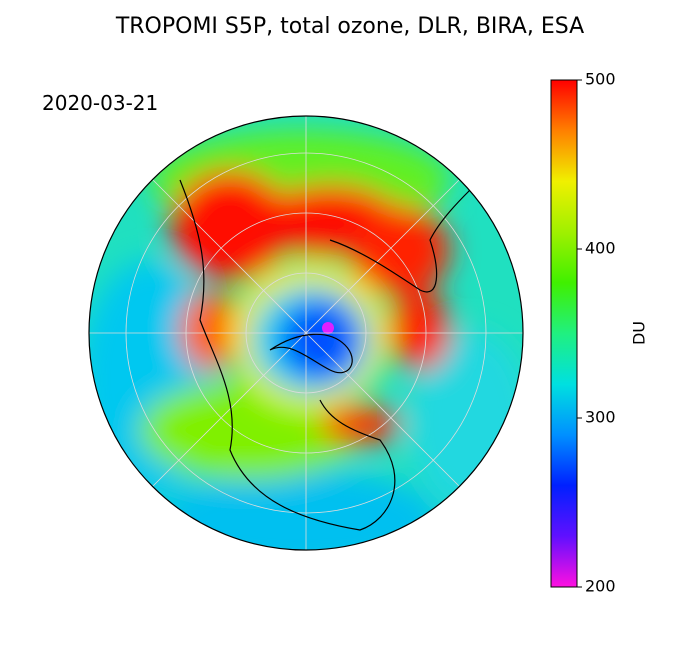  What do you see at coordinates (349, 26) in the screenshot?
I see `title: TROPOMI S5P, total ozone, DLR, BIRA, ESA` at bounding box center [349, 26].